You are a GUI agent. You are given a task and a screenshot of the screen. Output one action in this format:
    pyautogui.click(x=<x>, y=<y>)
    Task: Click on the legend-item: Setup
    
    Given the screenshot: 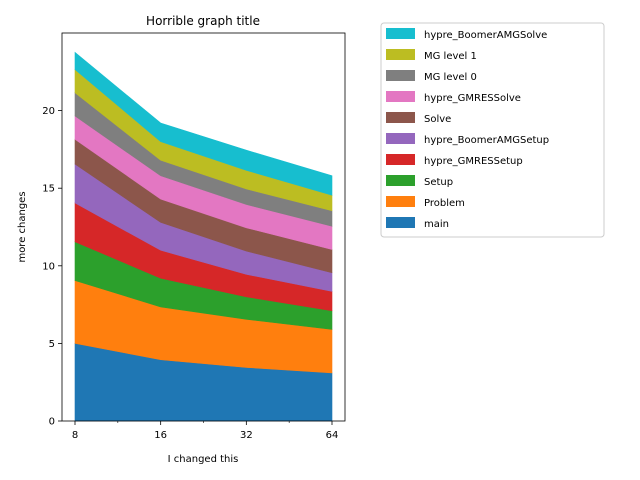 What is the action you would take?
    pyautogui.click(x=419, y=181)
    